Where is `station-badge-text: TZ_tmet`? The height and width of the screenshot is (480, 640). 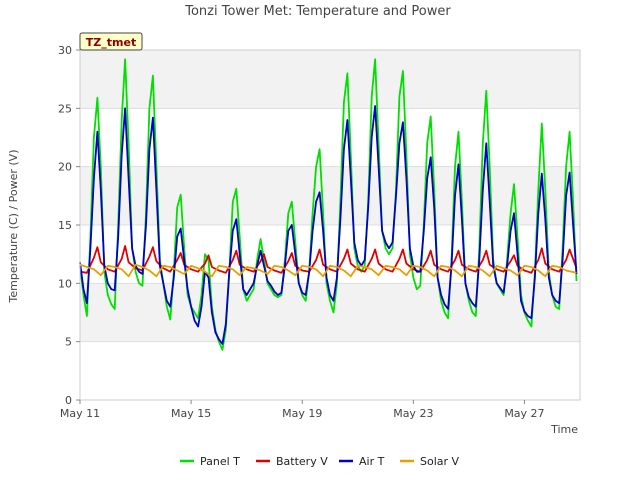 station-badge-text: TZ_tmet is located at coordinates (111, 42).